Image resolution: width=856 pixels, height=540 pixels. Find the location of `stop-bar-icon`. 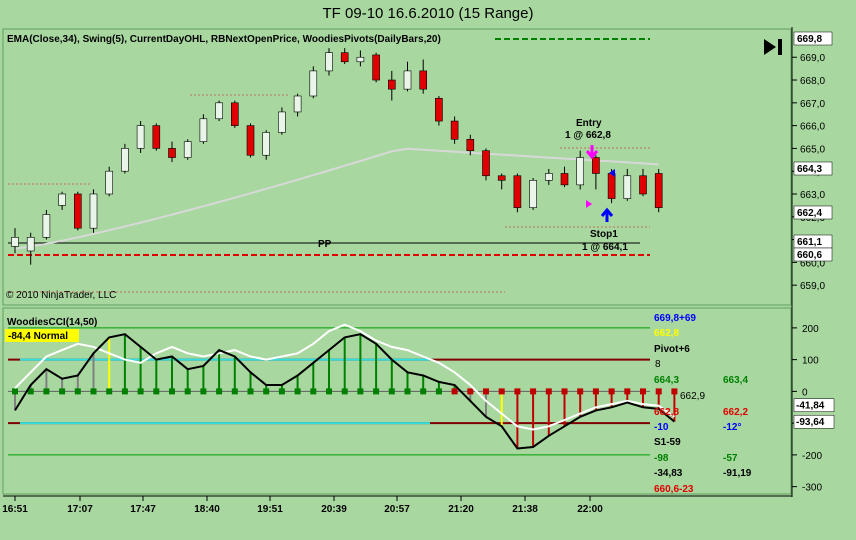

stop-bar-icon is located at coordinates (780, 47).